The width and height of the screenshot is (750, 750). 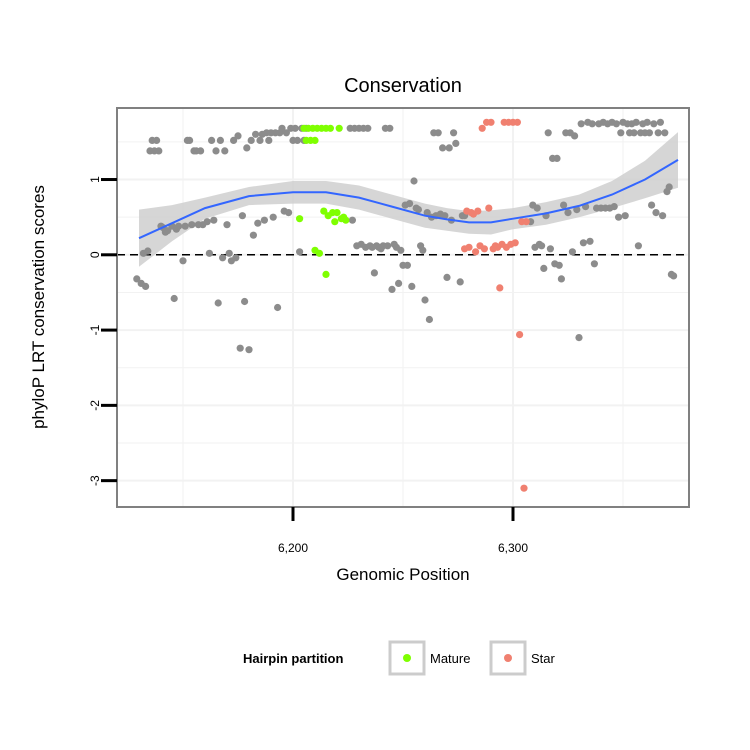 What do you see at coordinates (450, 658) in the screenshot?
I see `legend-label-mature: Mature` at bounding box center [450, 658].